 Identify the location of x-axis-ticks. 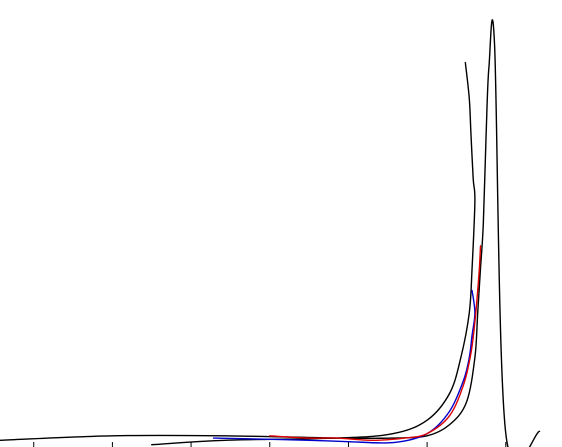
(270, 444).